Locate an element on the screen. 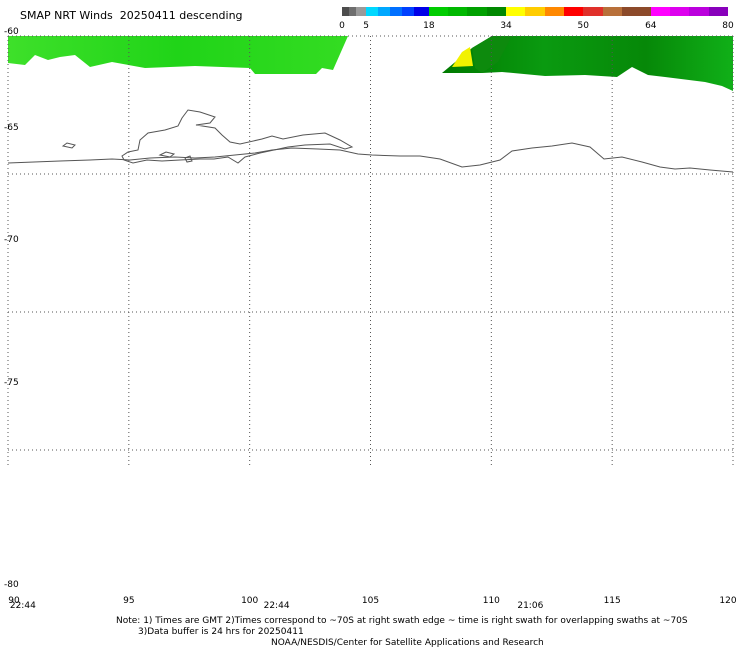  wind-swath-high-patch is located at coordinates (492, 54).